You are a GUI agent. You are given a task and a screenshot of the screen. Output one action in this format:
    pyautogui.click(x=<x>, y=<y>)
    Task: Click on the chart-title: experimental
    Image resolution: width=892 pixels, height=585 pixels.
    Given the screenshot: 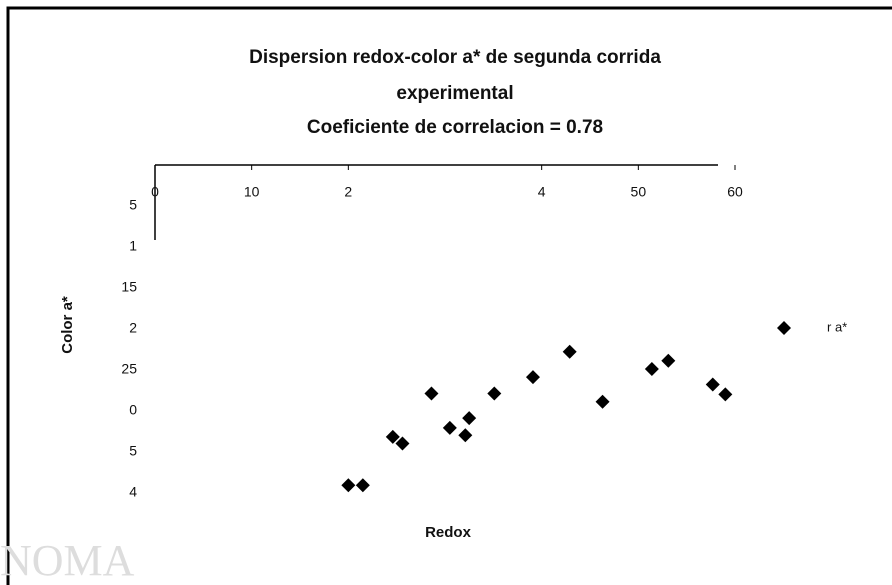 What is the action you would take?
    pyautogui.click(x=454, y=93)
    